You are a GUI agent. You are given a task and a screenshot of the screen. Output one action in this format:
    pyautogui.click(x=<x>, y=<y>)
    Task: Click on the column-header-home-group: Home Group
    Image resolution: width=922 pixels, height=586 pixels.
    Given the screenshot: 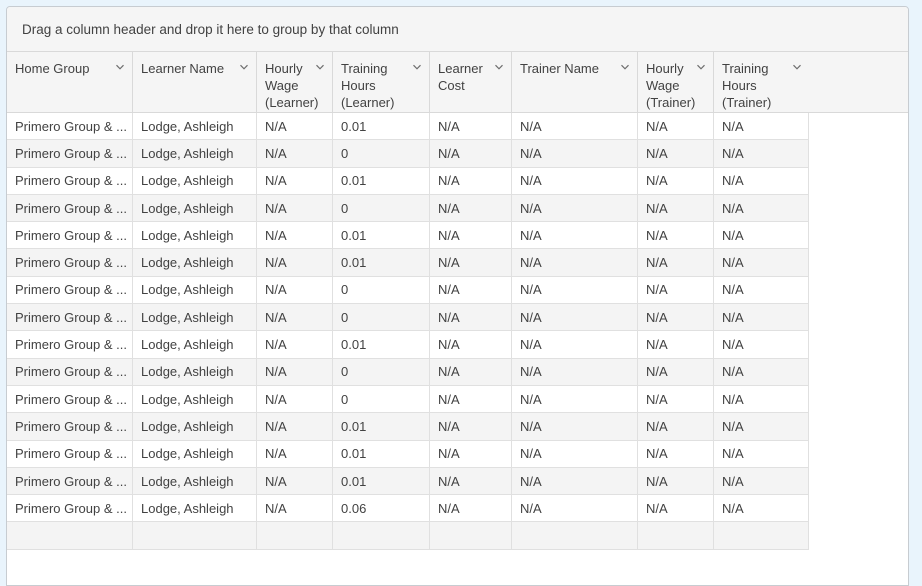 What is the action you would take?
    pyautogui.click(x=70, y=82)
    